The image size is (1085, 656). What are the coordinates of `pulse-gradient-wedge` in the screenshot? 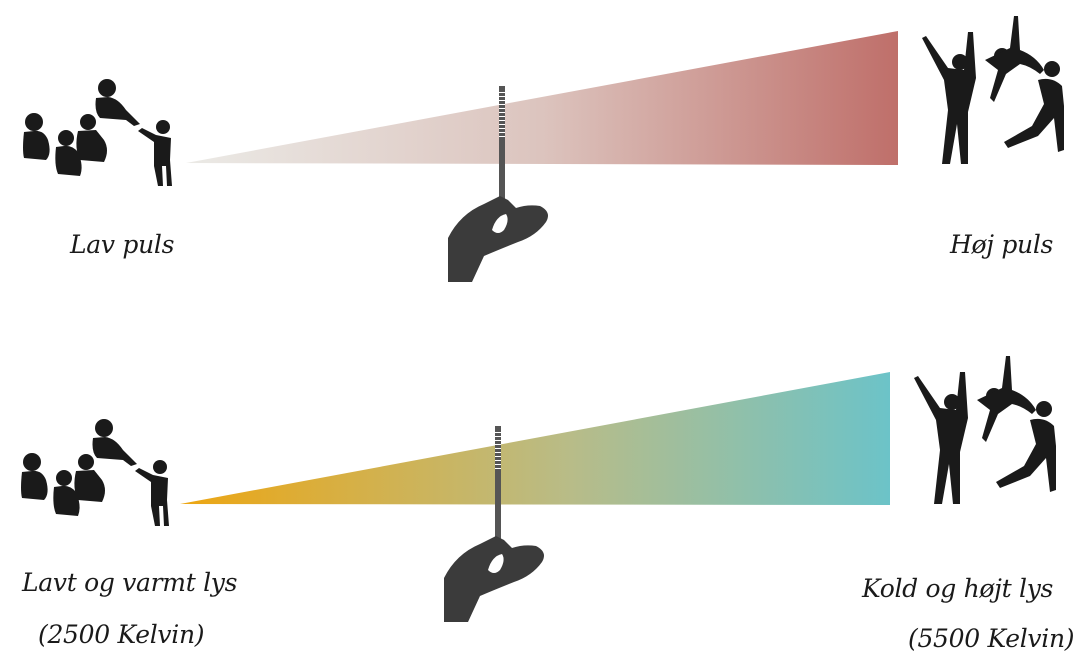 It's located at (542, 98).